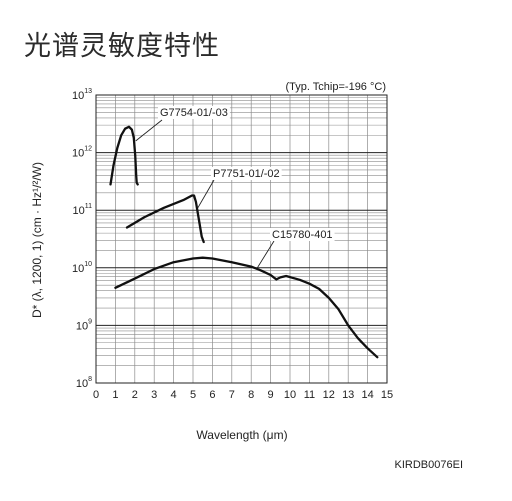  I want to click on x-tick-label: 14, so click(367, 395).